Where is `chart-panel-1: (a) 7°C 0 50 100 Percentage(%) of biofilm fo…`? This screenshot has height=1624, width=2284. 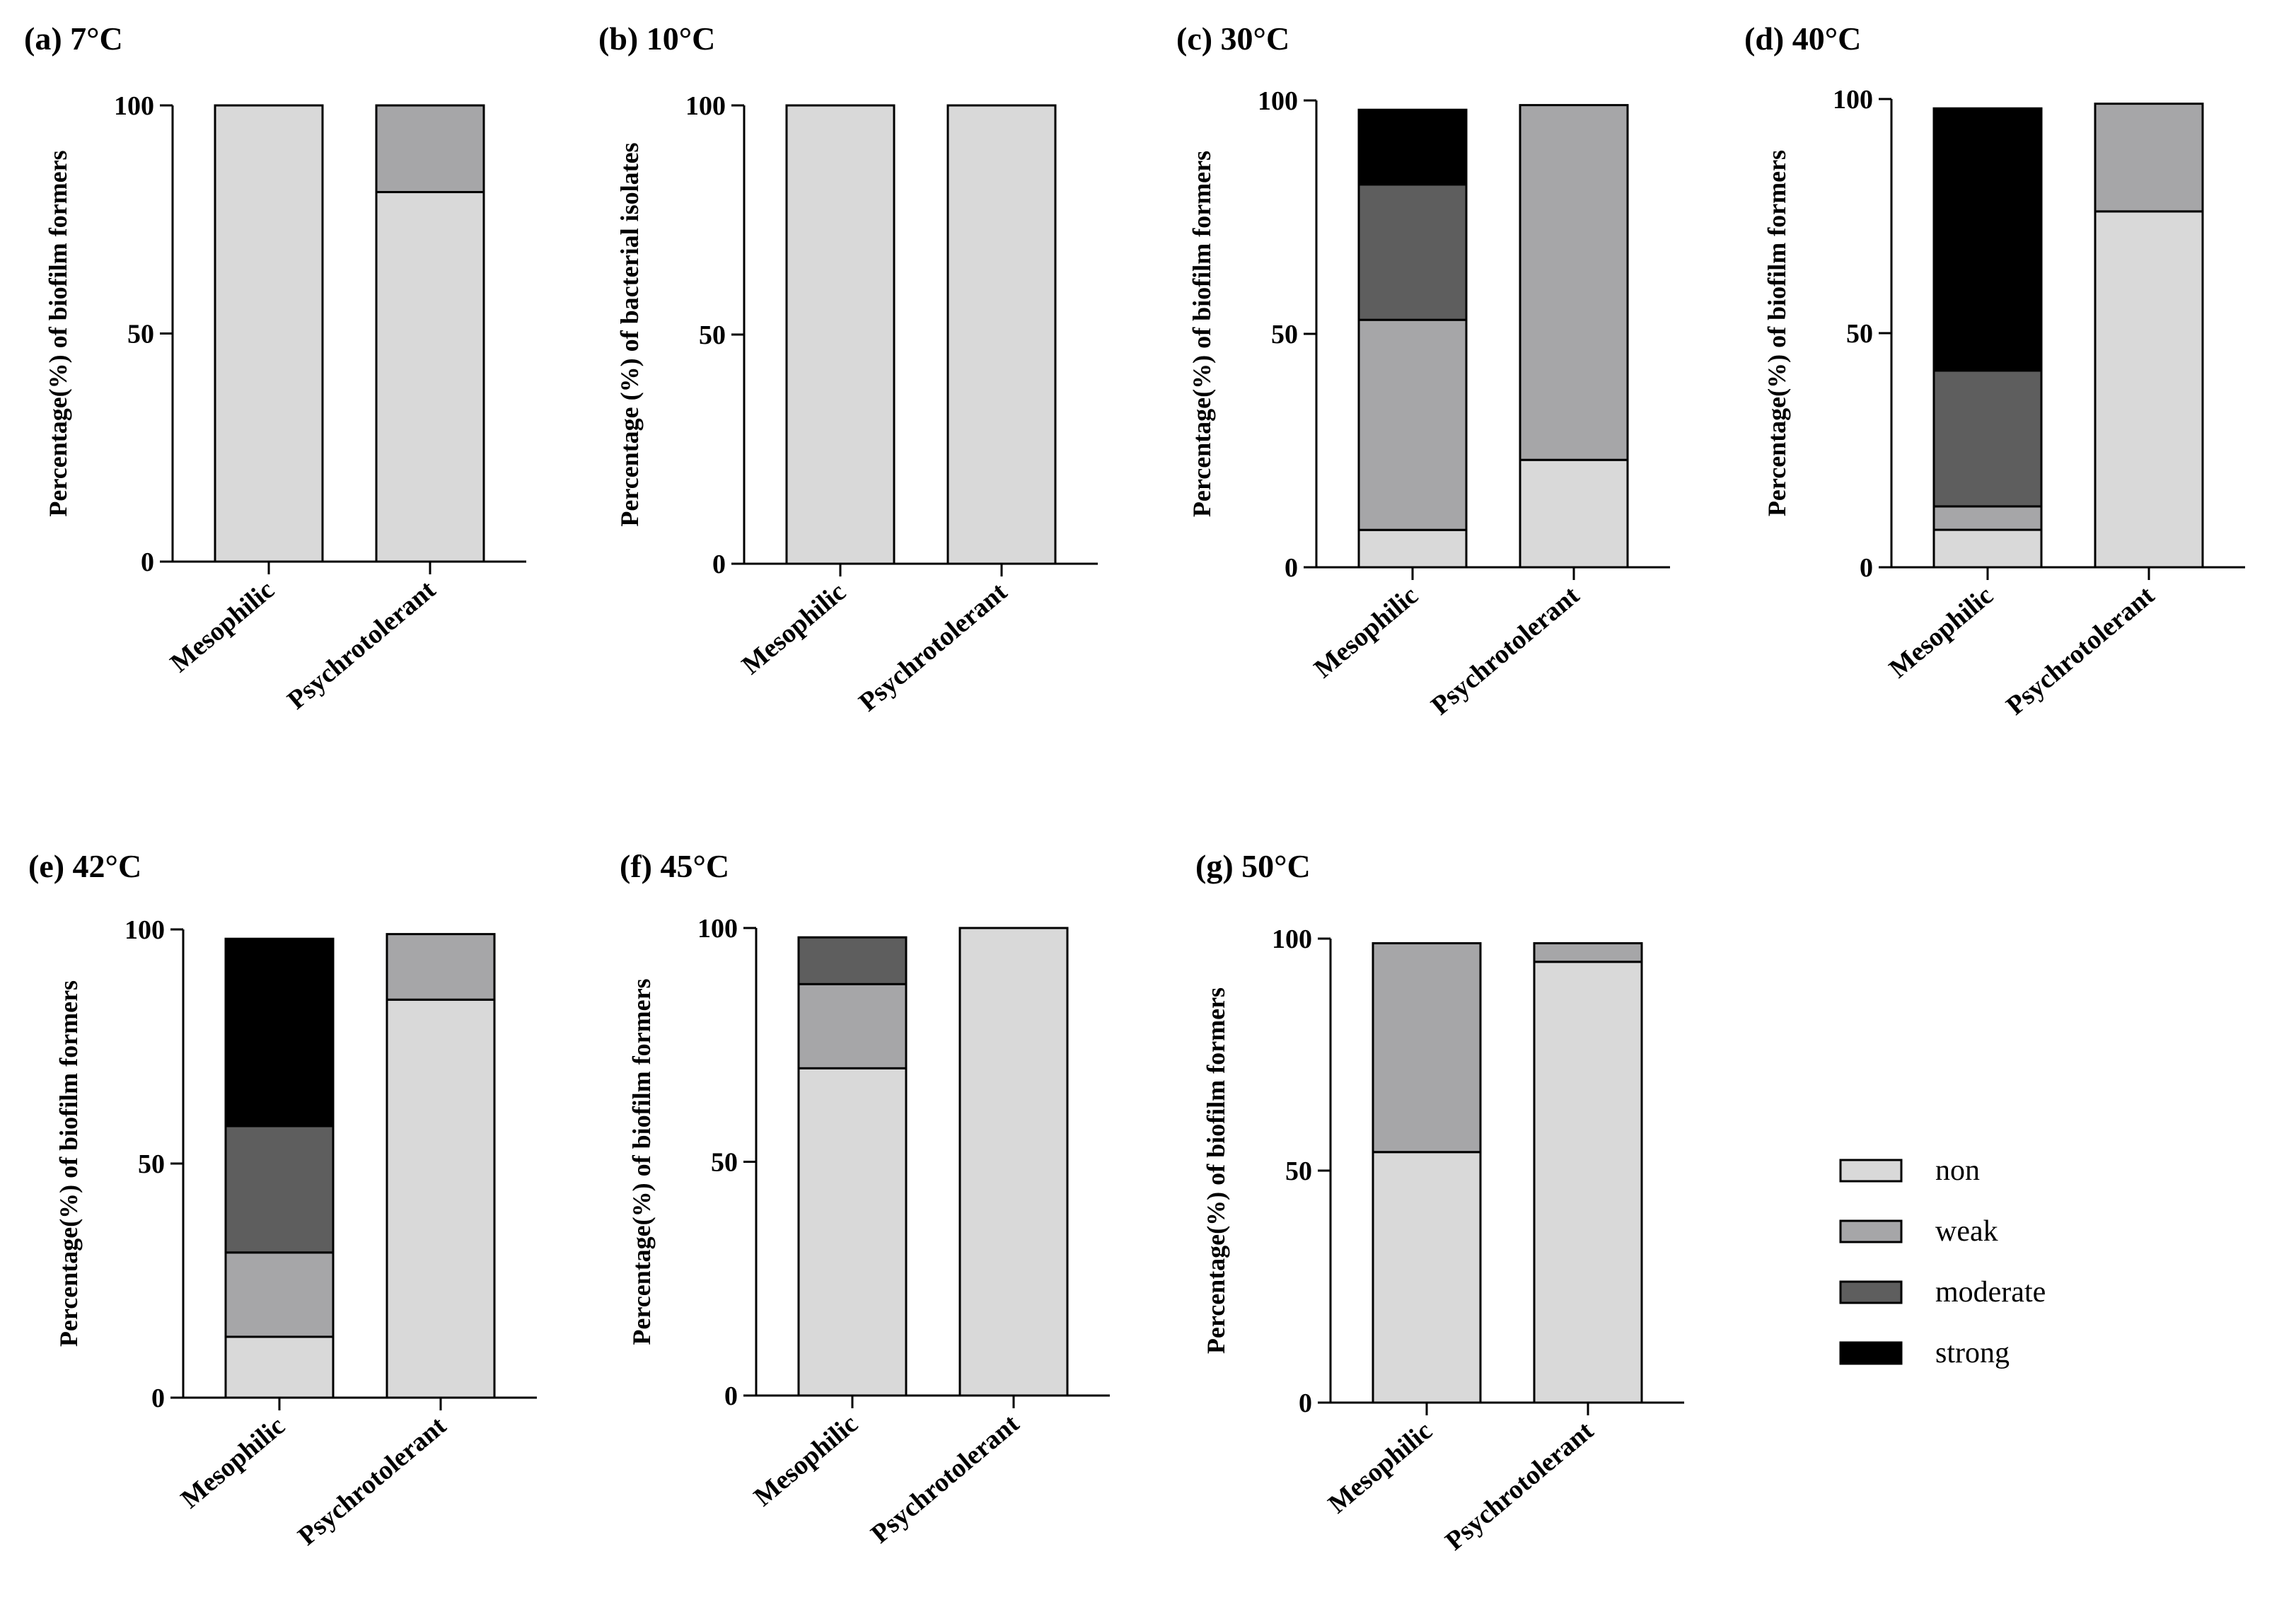 chart-panel-1: (a) 7°C 0 50 100 Percentage(%) of biofilm fo… is located at coordinates (275, 368).